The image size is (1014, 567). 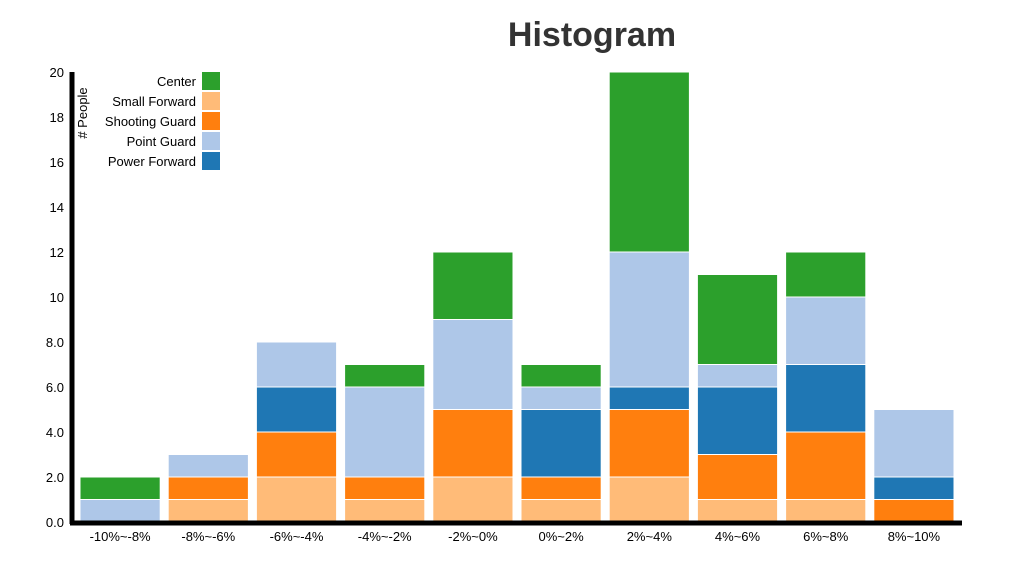 What do you see at coordinates (120, 536) in the screenshot?
I see `x-tick-label: -10%~-8%` at bounding box center [120, 536].